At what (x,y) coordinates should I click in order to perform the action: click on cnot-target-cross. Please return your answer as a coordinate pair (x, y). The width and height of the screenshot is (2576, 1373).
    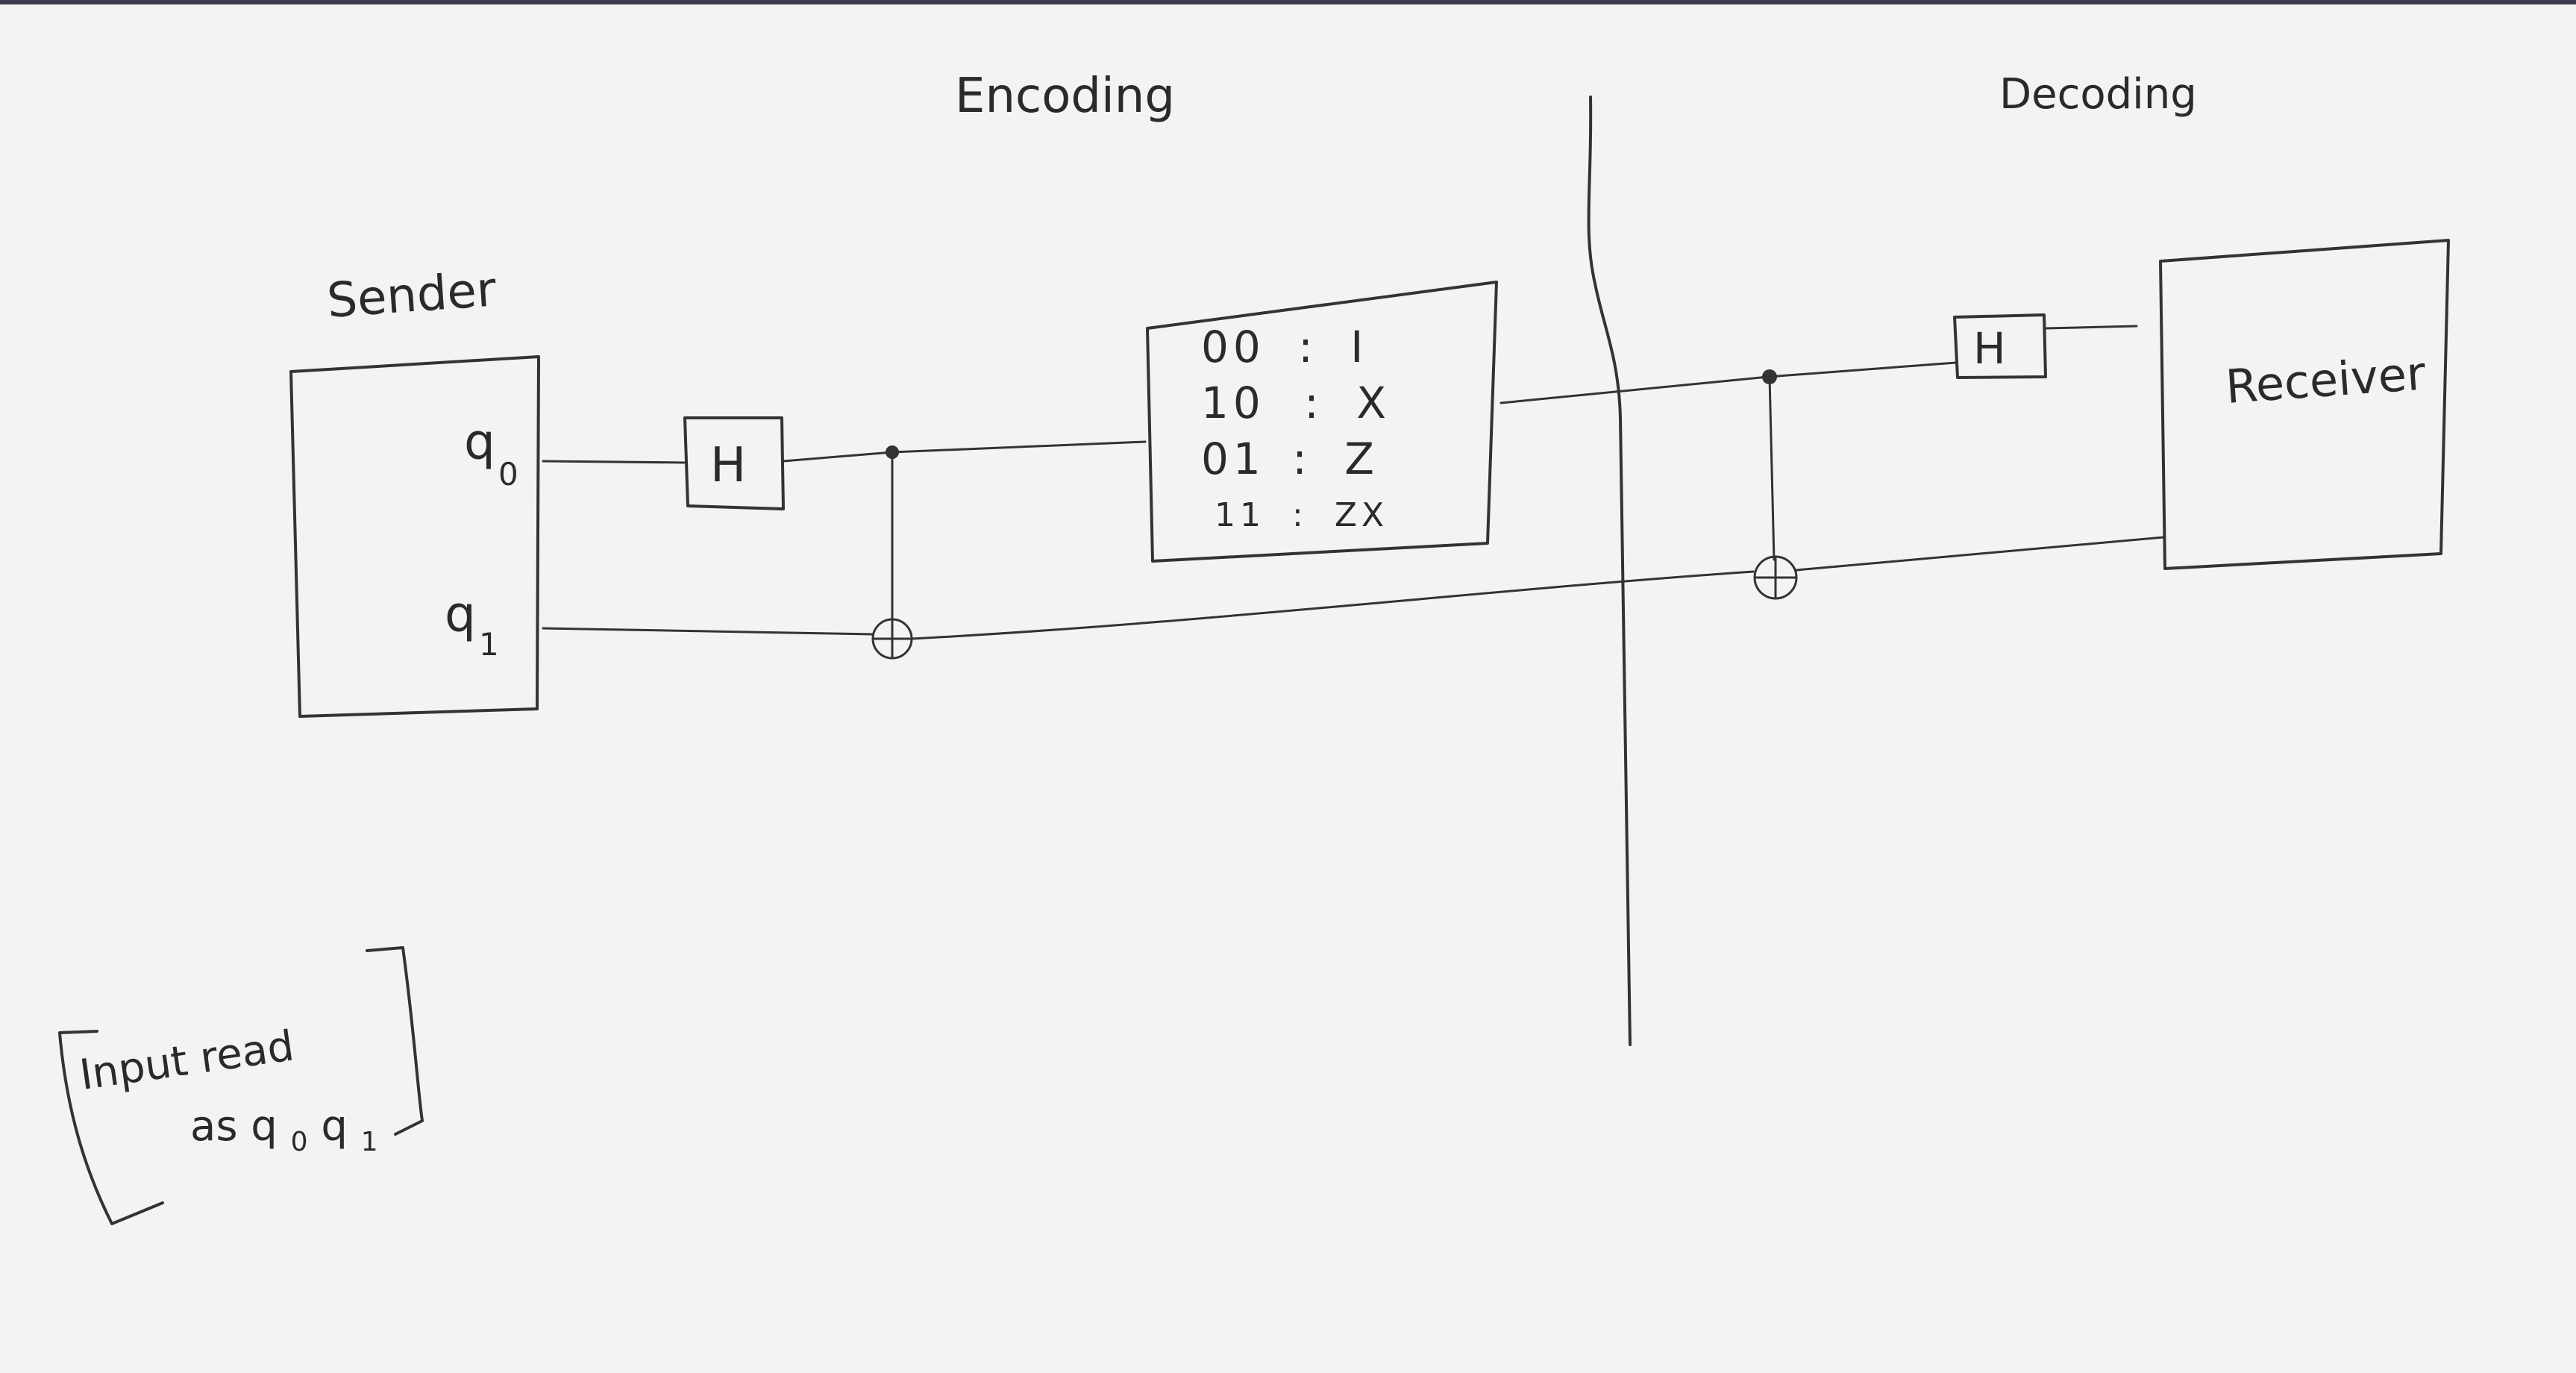
    Looking at the image, I should click on (892, 639).